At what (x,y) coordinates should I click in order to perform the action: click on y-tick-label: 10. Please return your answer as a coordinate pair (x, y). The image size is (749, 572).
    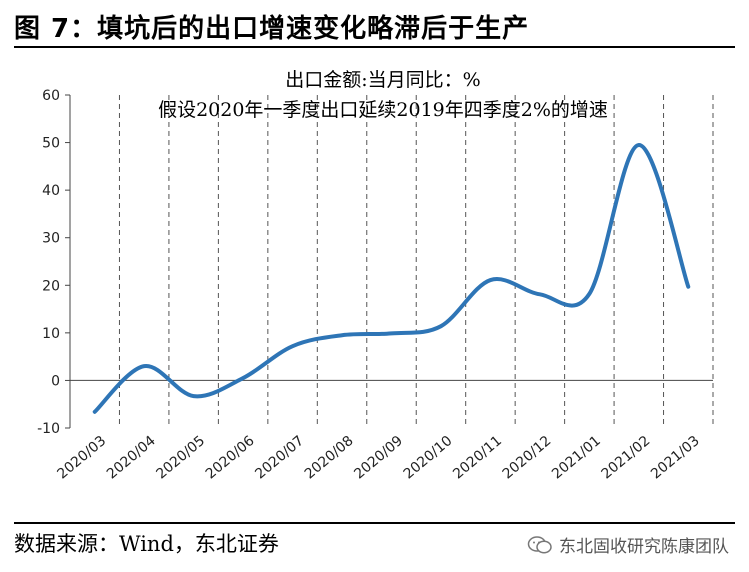
    Looking at the image, I should click on (51, 334).